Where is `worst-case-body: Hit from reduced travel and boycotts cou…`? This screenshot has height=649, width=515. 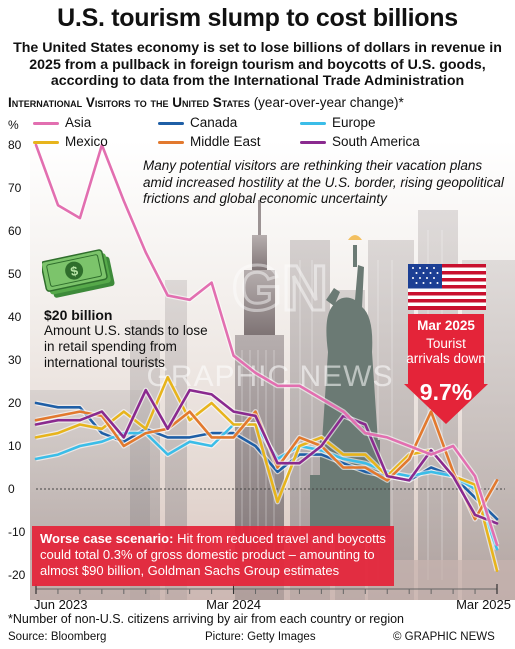 worst-case-body: Hit from reduced travel and boycotts cou… is located at coordinates (213, 554).